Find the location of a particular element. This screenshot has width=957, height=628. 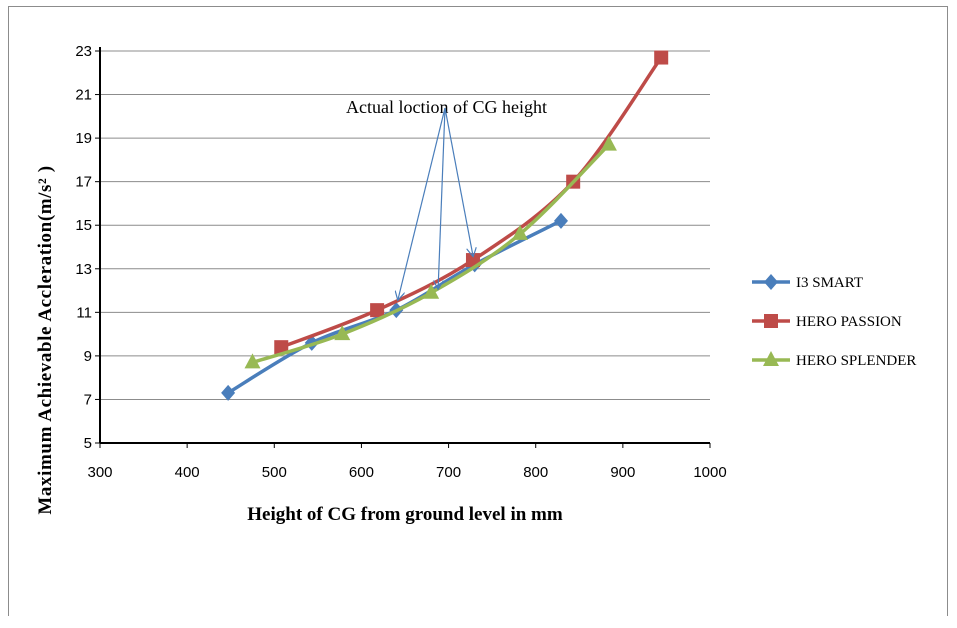

legend-item: I3 SMART is located at coordinates (807, 282).